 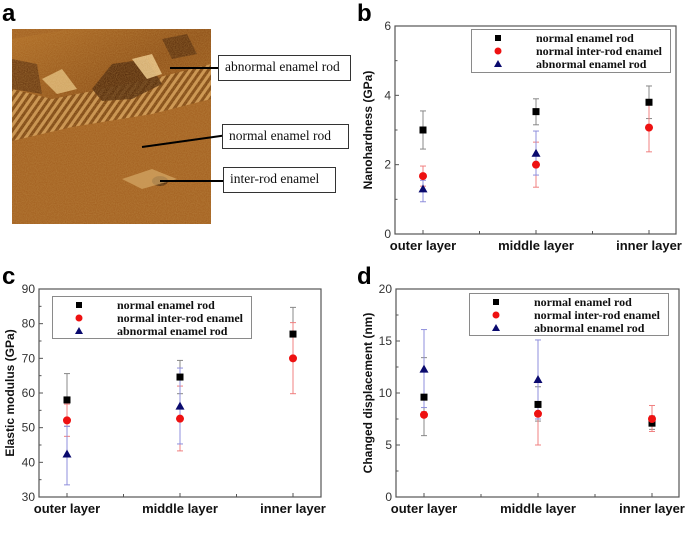 What do you see at coordinates (284, 68) in the screenshot?
I see `callout-abnormal-enamel-rod: abnormal enamel rod` at bounding box center [284, 68].